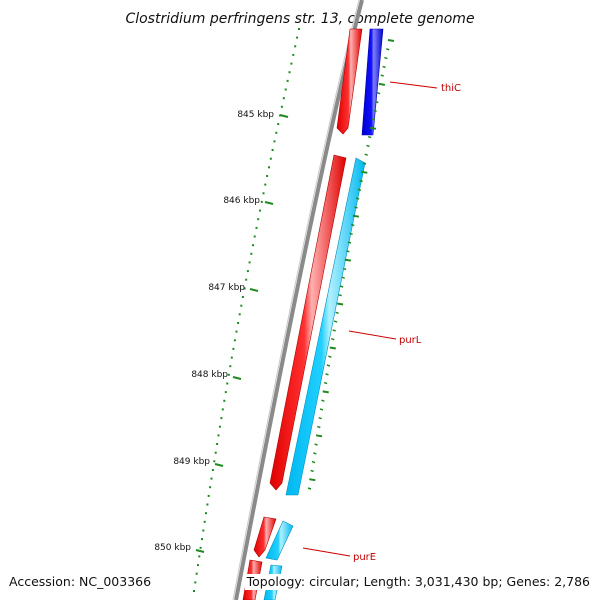  What do you see at coordinates (255, 115) in the screenshot?
I see `scale-label: 845 kbp` at bounding box center [255, 115].